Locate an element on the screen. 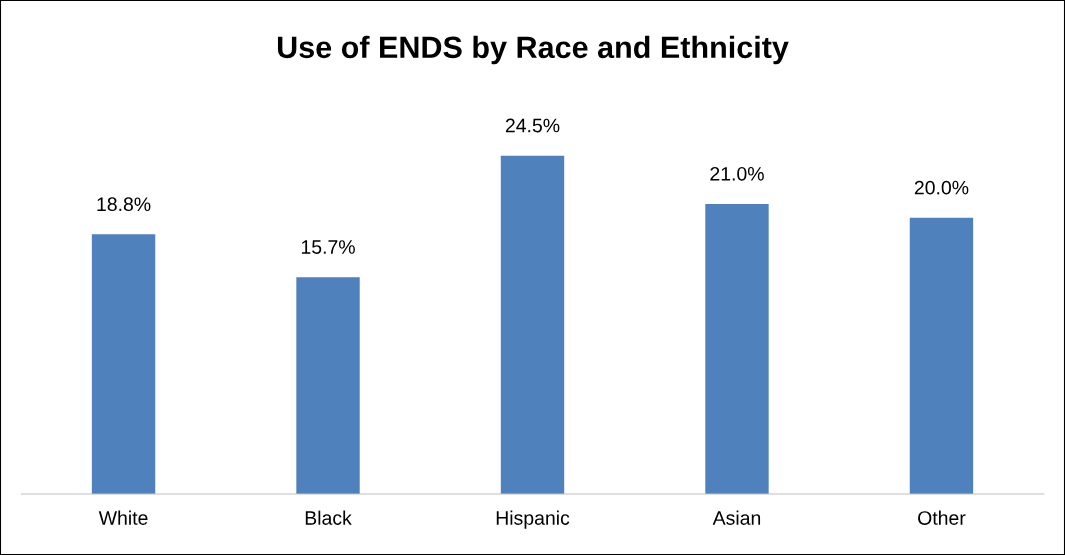 The height and width of the screenshot is (555, 1065). x-tick-label: Black is located at coordinates (328, 517).